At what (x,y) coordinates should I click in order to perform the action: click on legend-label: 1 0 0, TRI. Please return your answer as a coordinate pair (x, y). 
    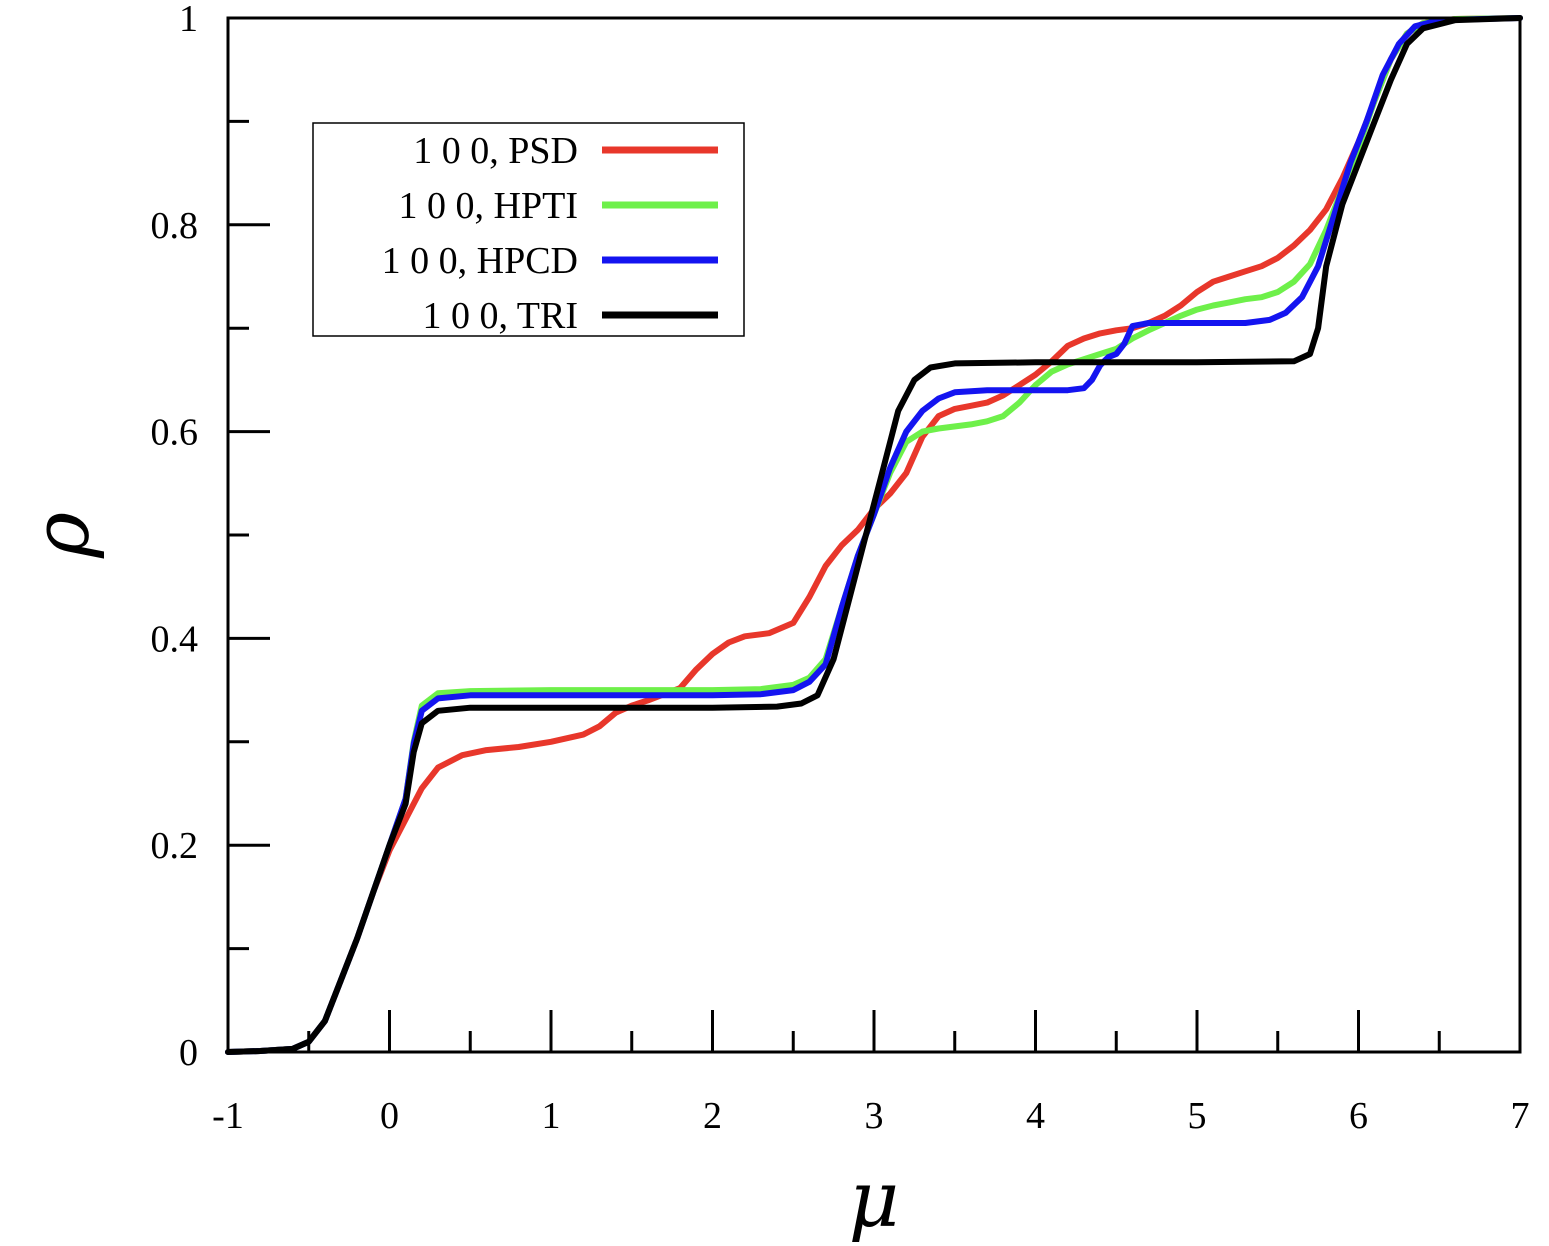
    Looking at the image, I should click on (500, 316).